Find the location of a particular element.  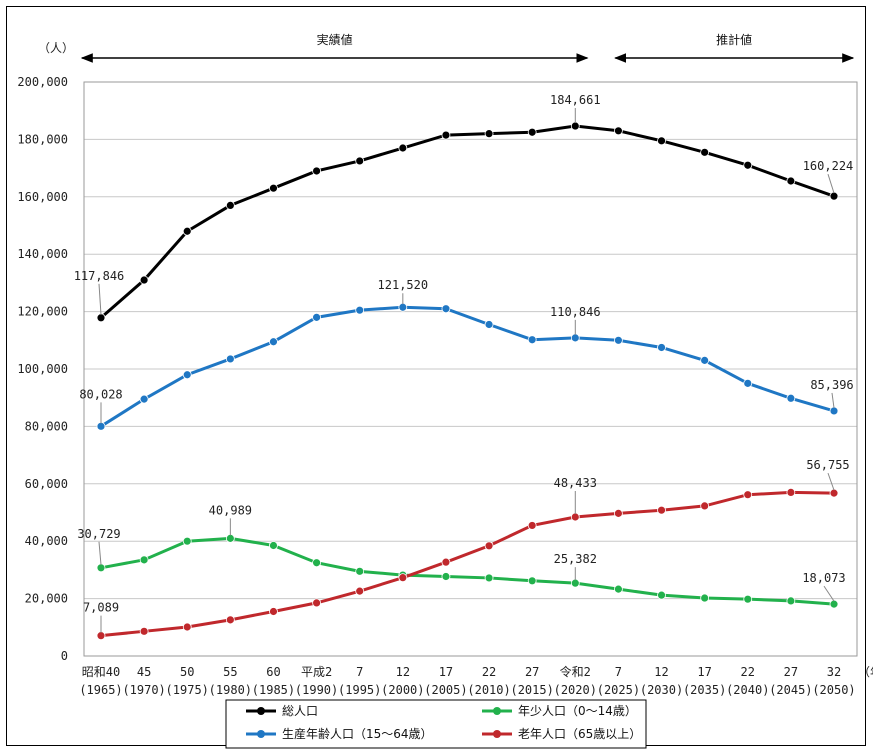

x-tick-year-label: (1980) is located at coordinates (230, 690).